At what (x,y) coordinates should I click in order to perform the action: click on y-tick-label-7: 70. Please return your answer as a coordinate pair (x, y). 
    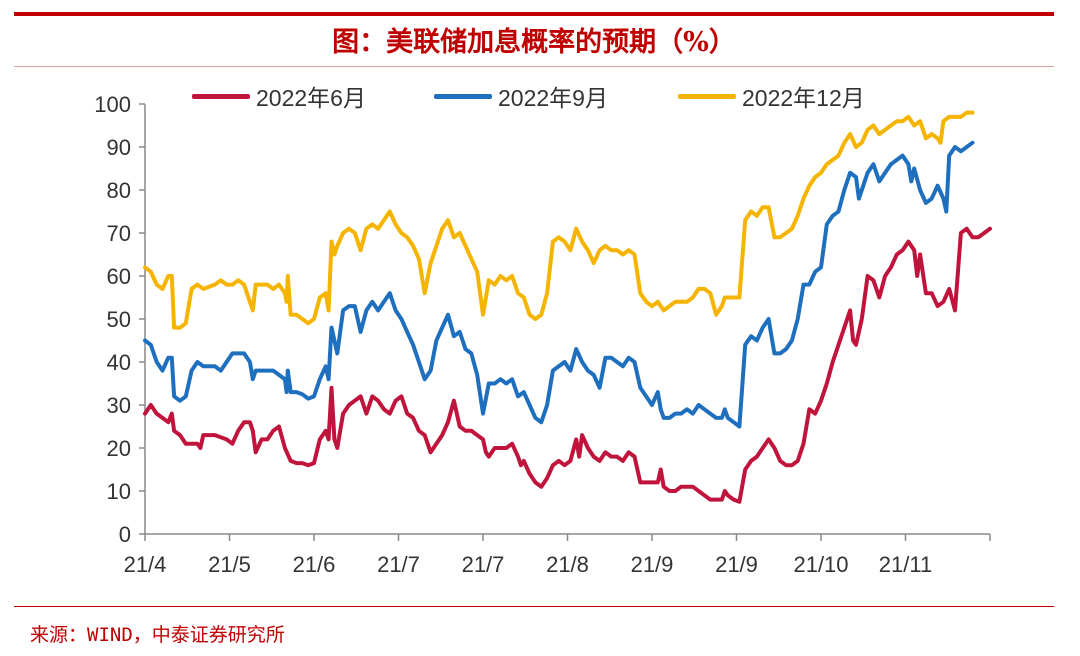
    Looking at the image, I should click on (119, 233).